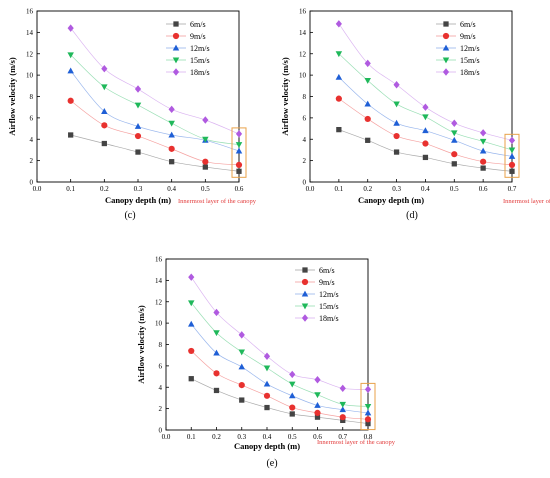  I want to click on x-tick-label: 0.8, so click(368, 437).